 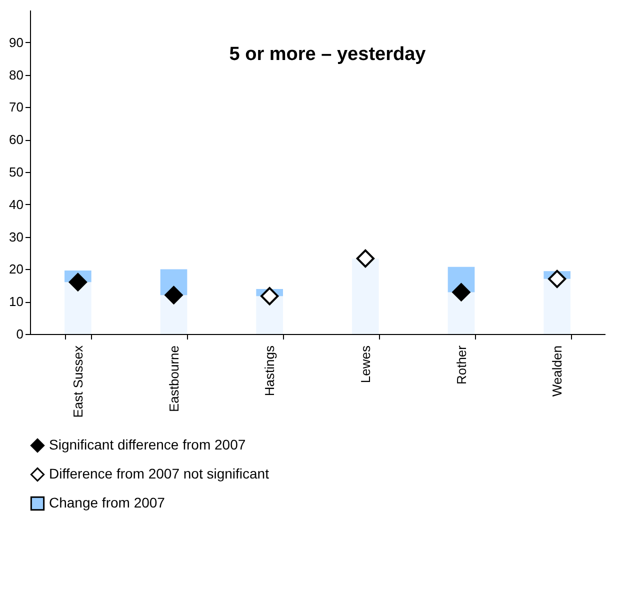 What do you see at coordinates (174, 379) in the screenshot?
I see `x-tick-label: Eastbourne` at bounding box center [174, 379].